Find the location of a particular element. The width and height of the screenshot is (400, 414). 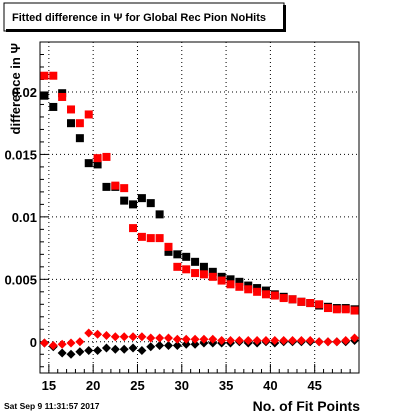

x-tick-label: 45 is located at coordinates (314, 385).